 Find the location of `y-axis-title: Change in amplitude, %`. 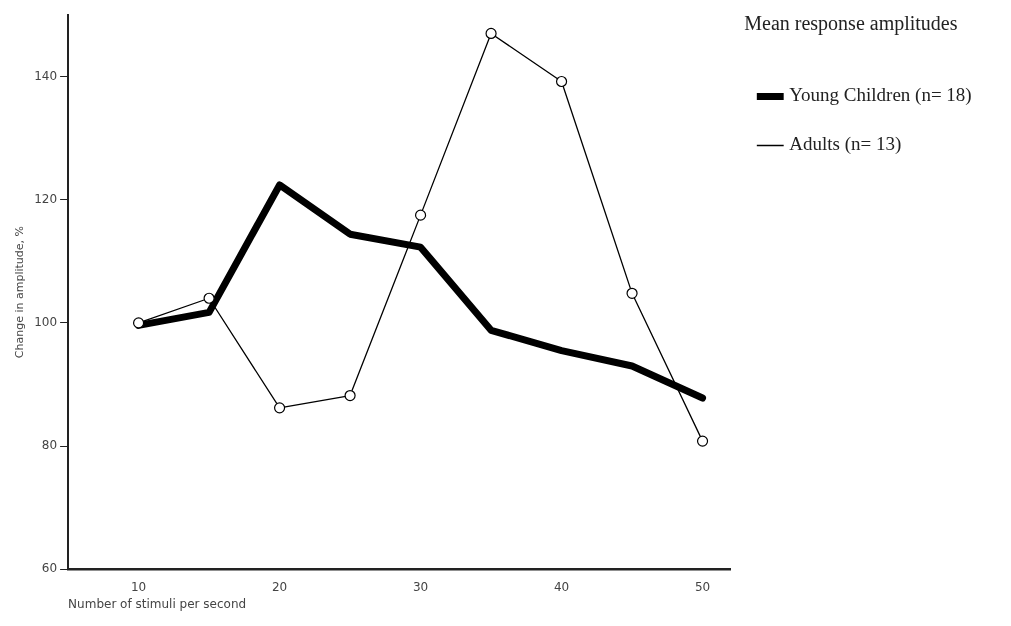

y-axis-title: Change in amplitude, % is located at coordinates (20, 292).